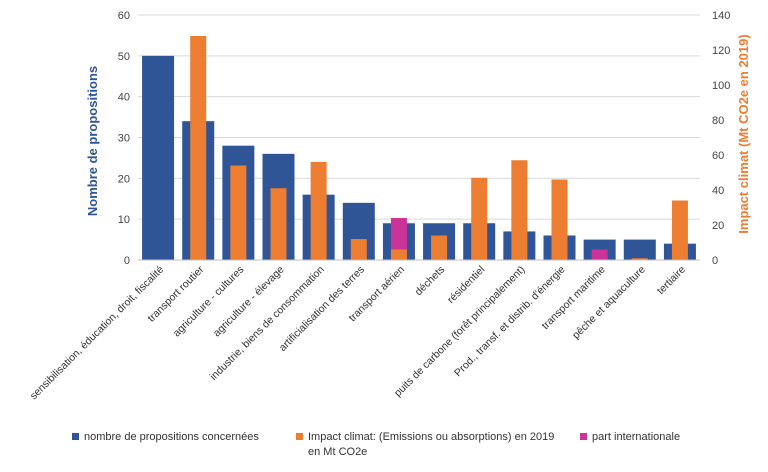 The height and width of the screenshot is (472, 768). I want to click on y-tick-label-right: 100, so click(721, 86).